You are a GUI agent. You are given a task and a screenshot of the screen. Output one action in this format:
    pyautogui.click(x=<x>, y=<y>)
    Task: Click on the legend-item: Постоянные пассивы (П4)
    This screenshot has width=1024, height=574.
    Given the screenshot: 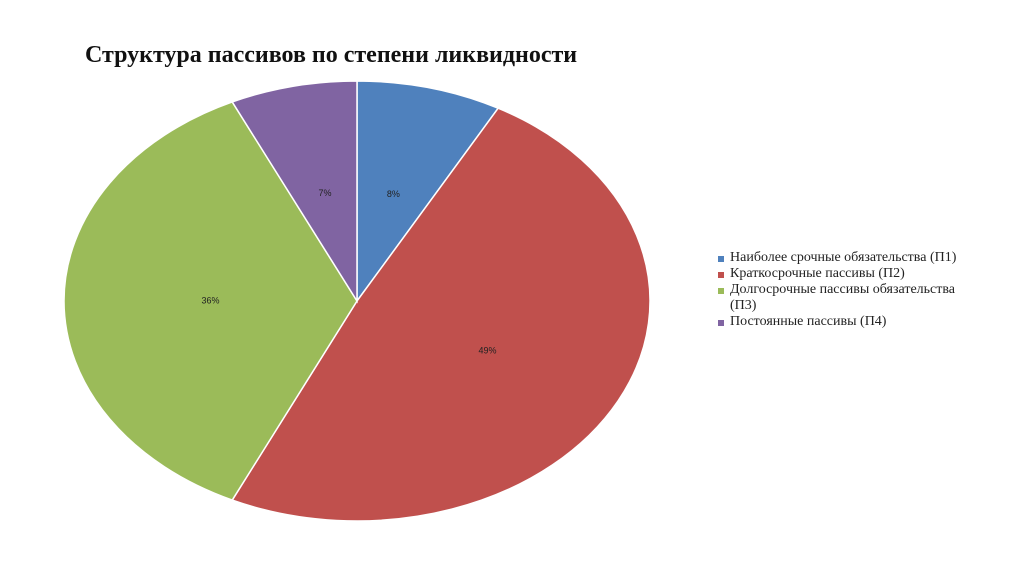 What is the action you would take?
    pyautogui.click(x=843, y=322)
    